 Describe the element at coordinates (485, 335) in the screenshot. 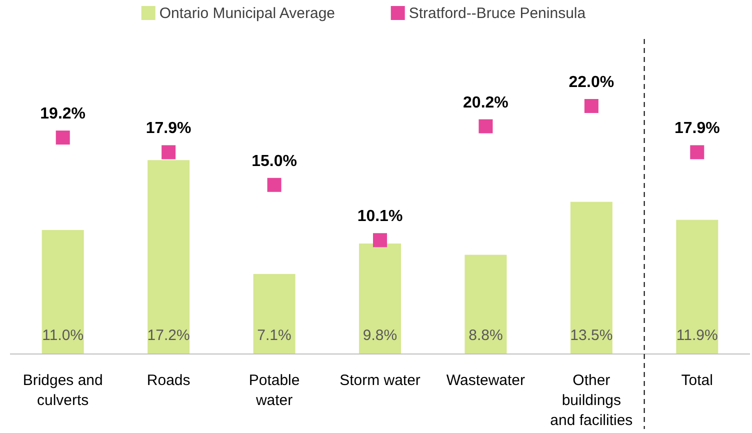

I see `data-label: 8.8%` at that location.